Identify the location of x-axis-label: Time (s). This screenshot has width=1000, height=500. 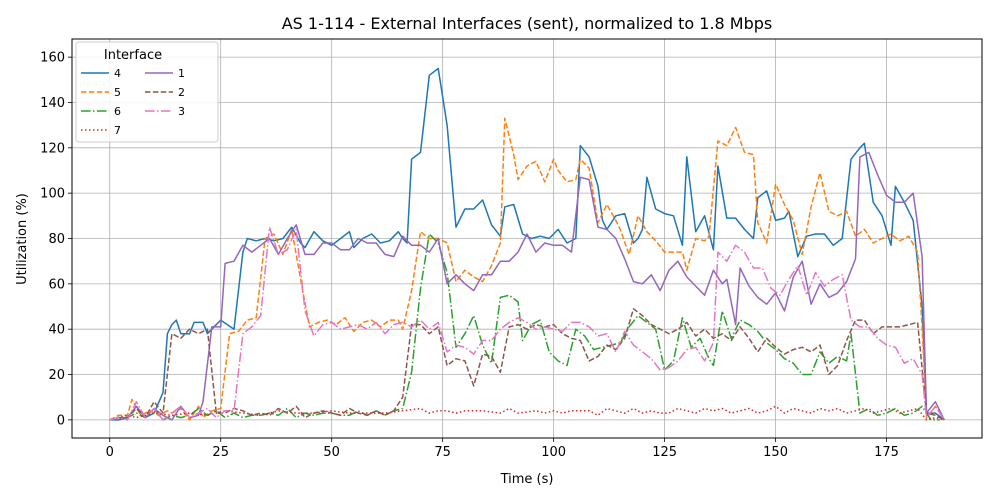
(527, 479).